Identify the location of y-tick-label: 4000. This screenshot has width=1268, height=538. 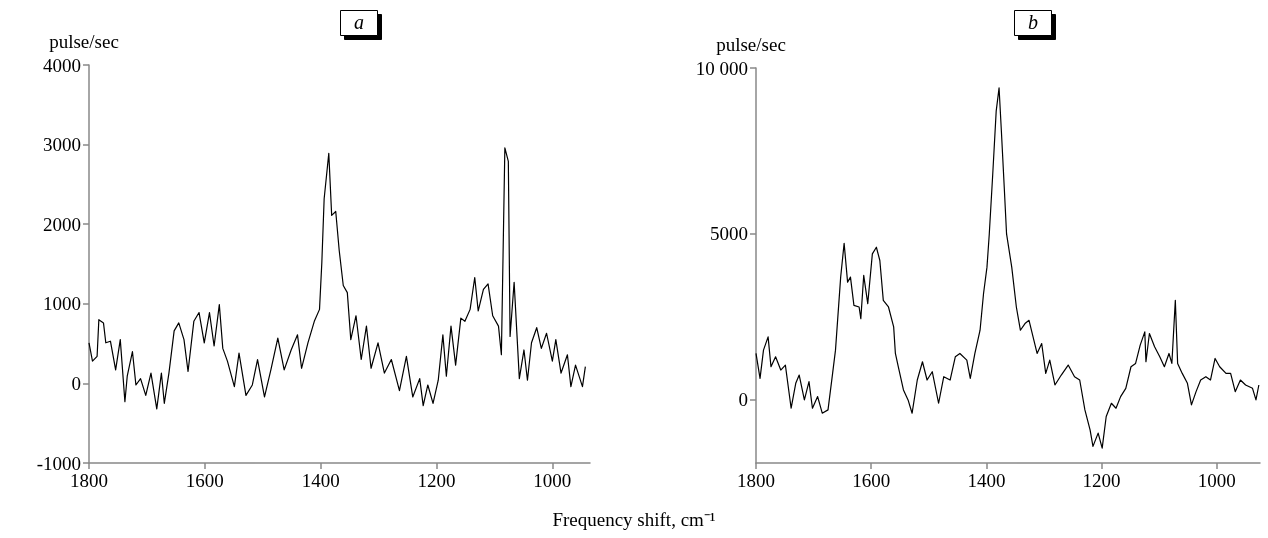
(62, 65).